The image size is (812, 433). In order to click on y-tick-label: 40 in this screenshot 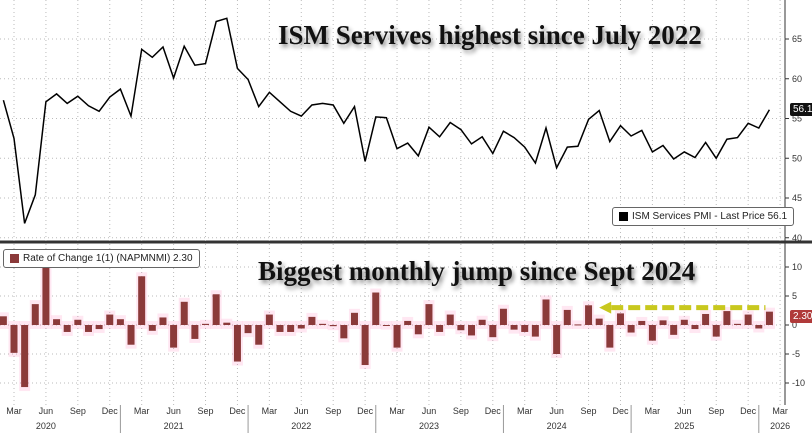, I will do `click(797, 238)`.